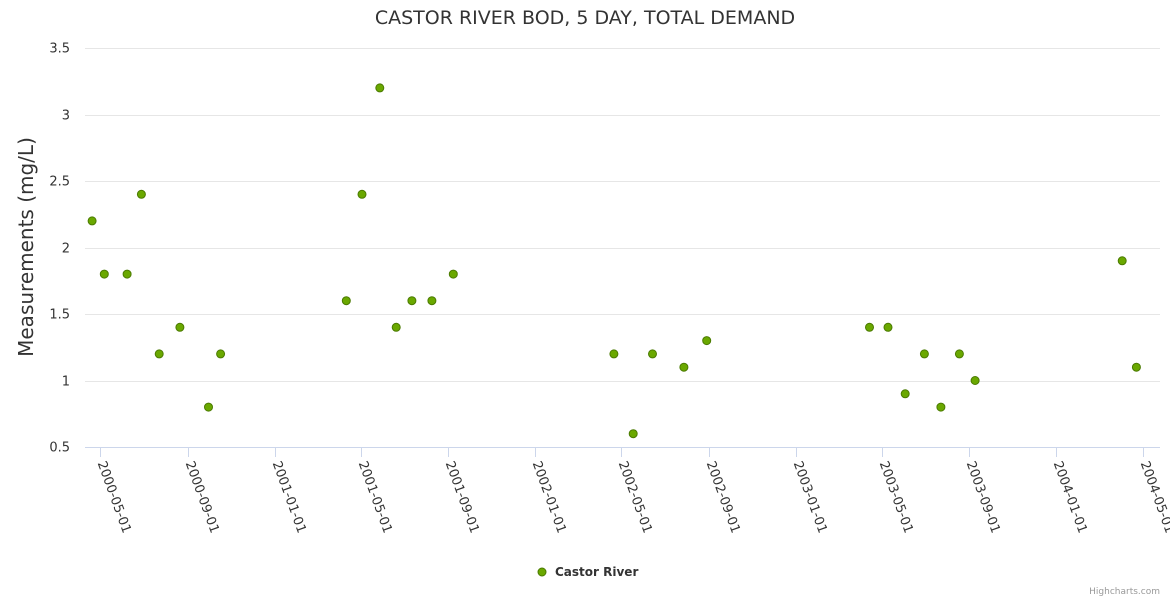 This screenshot has height=600, width=1170. I want to click on legend: Castor River, so click(587, 572).